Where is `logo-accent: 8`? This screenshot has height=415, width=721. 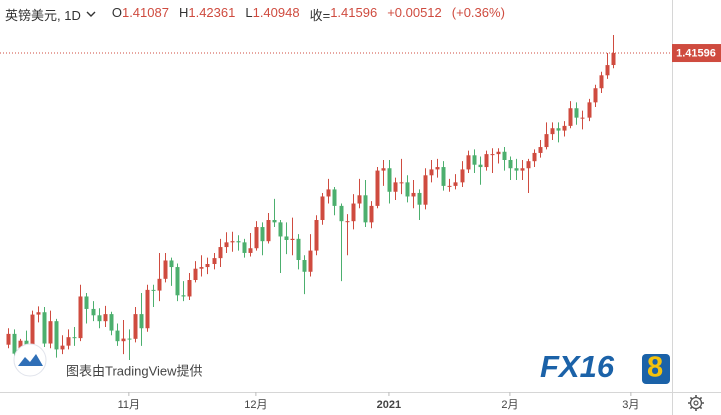 logo-accent: 8 is located at coordinates (655, 368).